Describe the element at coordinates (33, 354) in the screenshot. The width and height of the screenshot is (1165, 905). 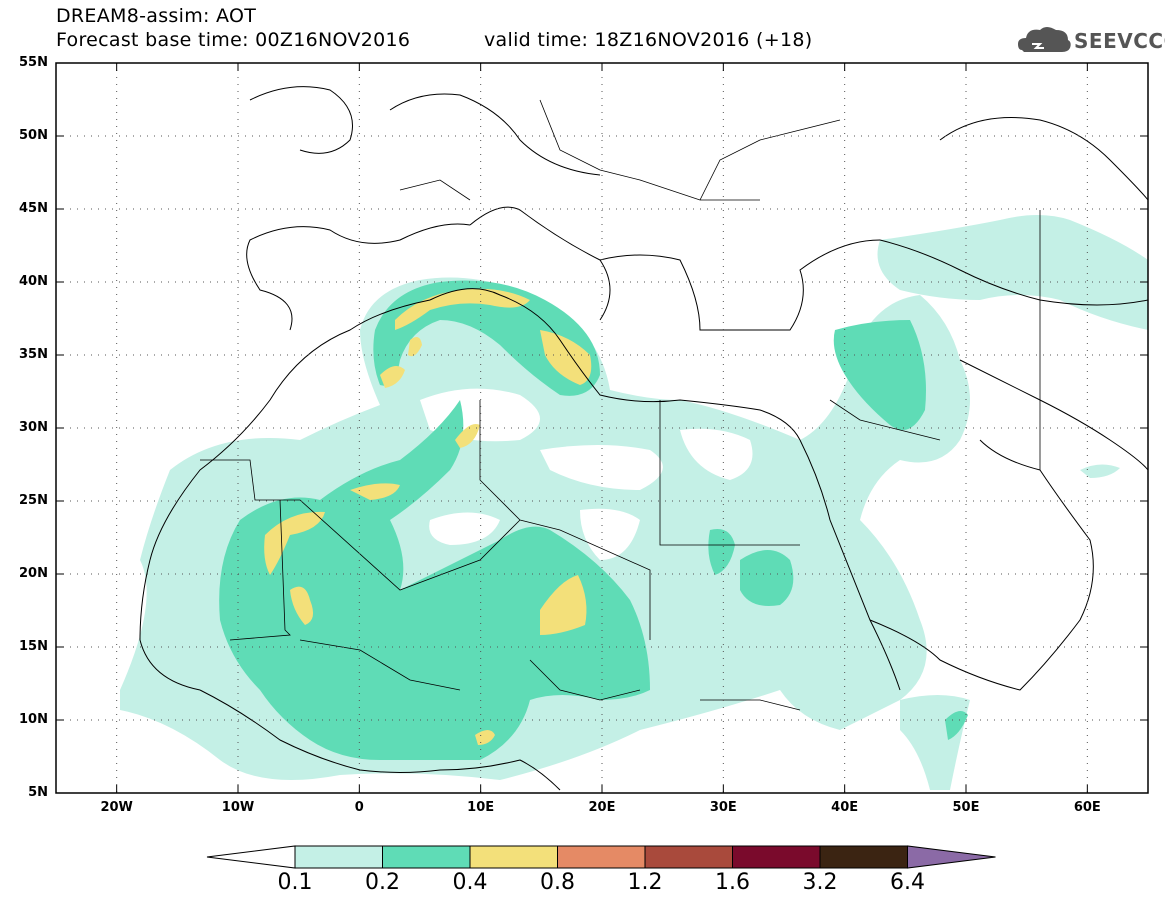
I see `lat-label: 35N` at that location.